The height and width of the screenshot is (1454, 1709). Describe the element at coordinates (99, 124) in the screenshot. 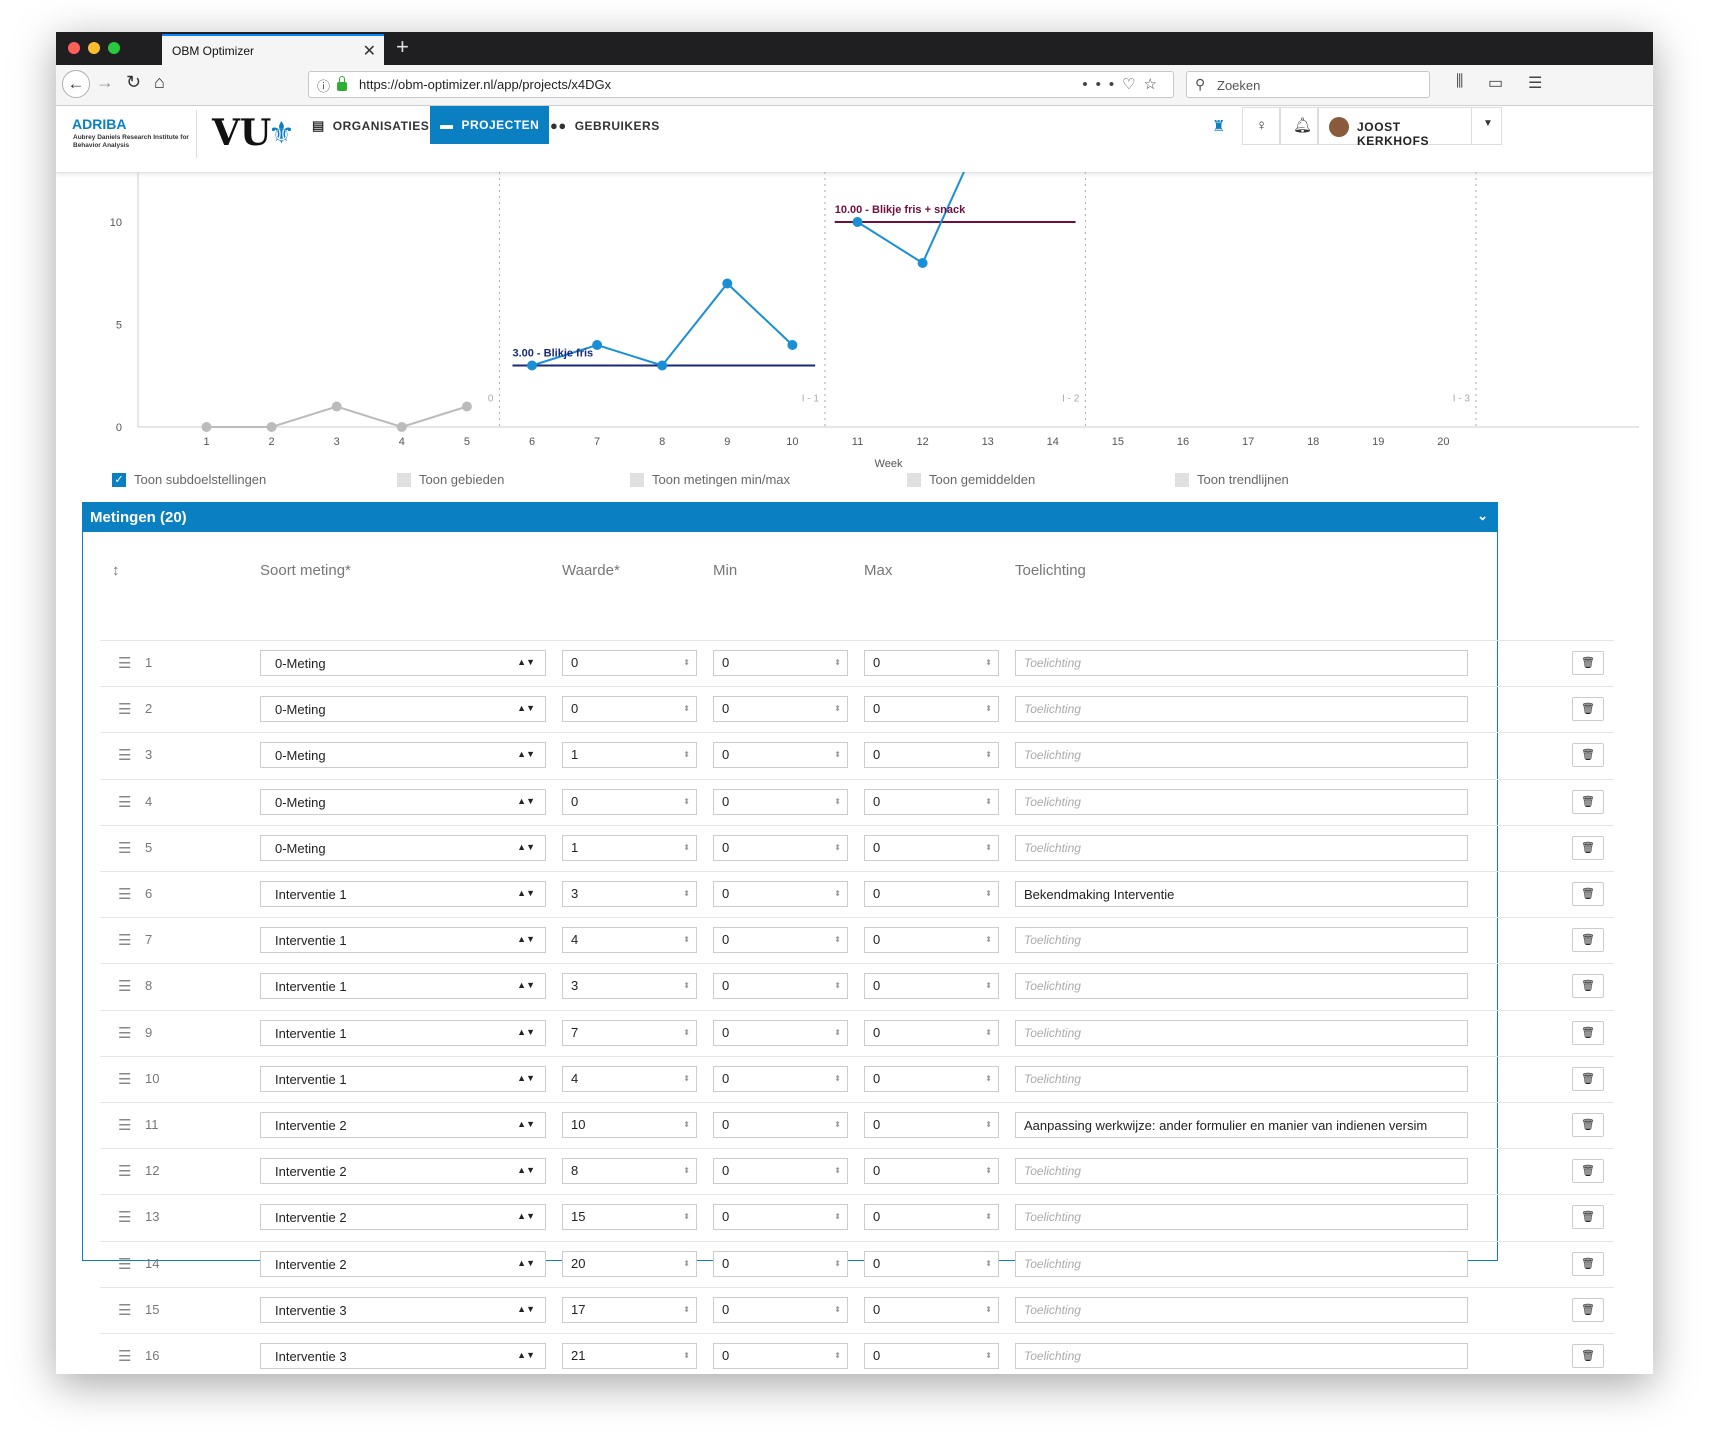

I see `adriba-logo: ADRIBA` at that location.